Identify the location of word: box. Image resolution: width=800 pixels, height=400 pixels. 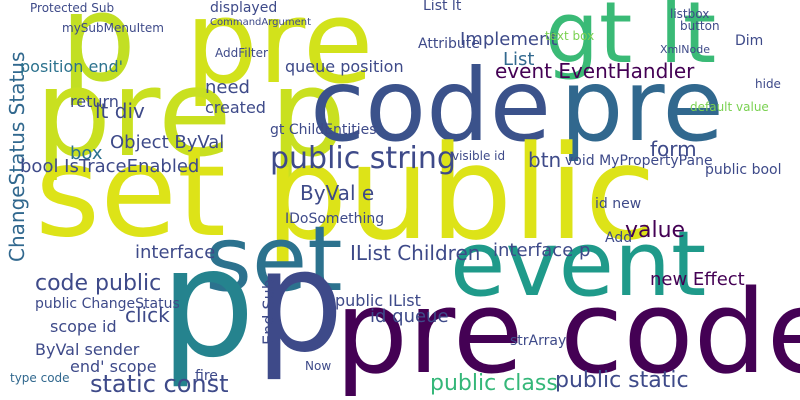
(86, 153).